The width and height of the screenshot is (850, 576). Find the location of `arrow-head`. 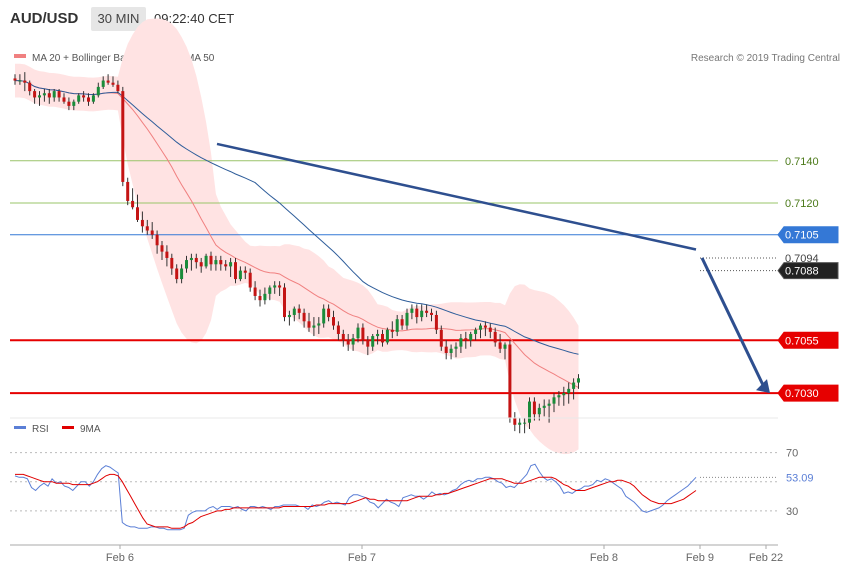

arrow-head is located at coordinates (763, 386).